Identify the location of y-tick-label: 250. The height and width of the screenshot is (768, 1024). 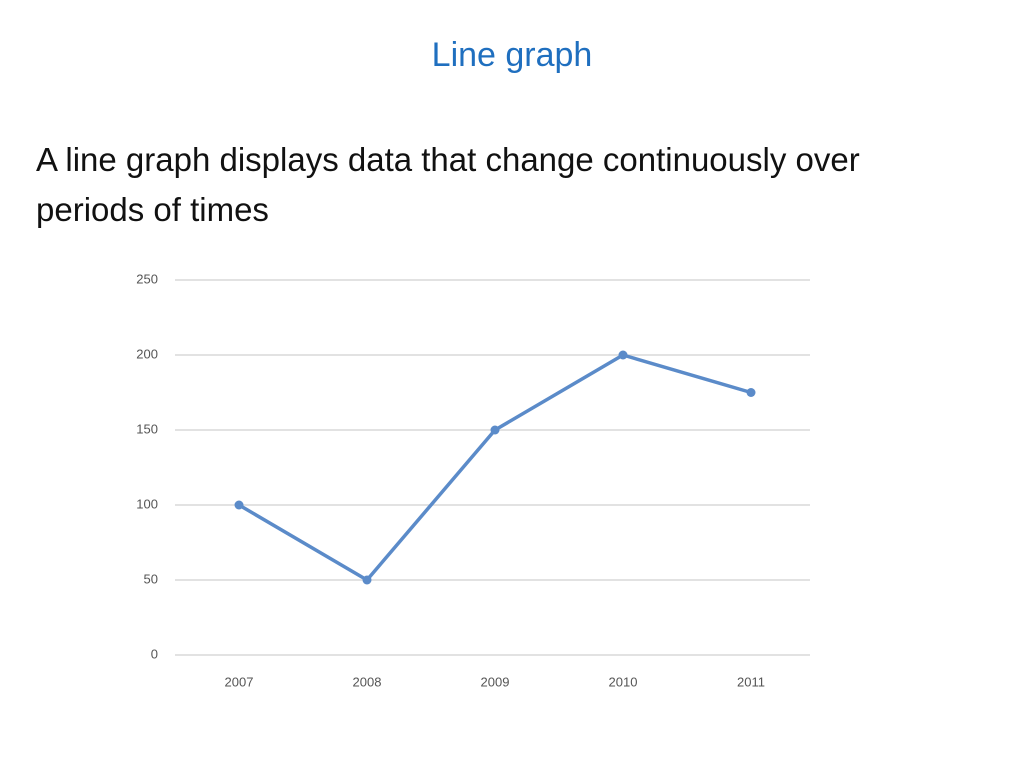
(147, 278).